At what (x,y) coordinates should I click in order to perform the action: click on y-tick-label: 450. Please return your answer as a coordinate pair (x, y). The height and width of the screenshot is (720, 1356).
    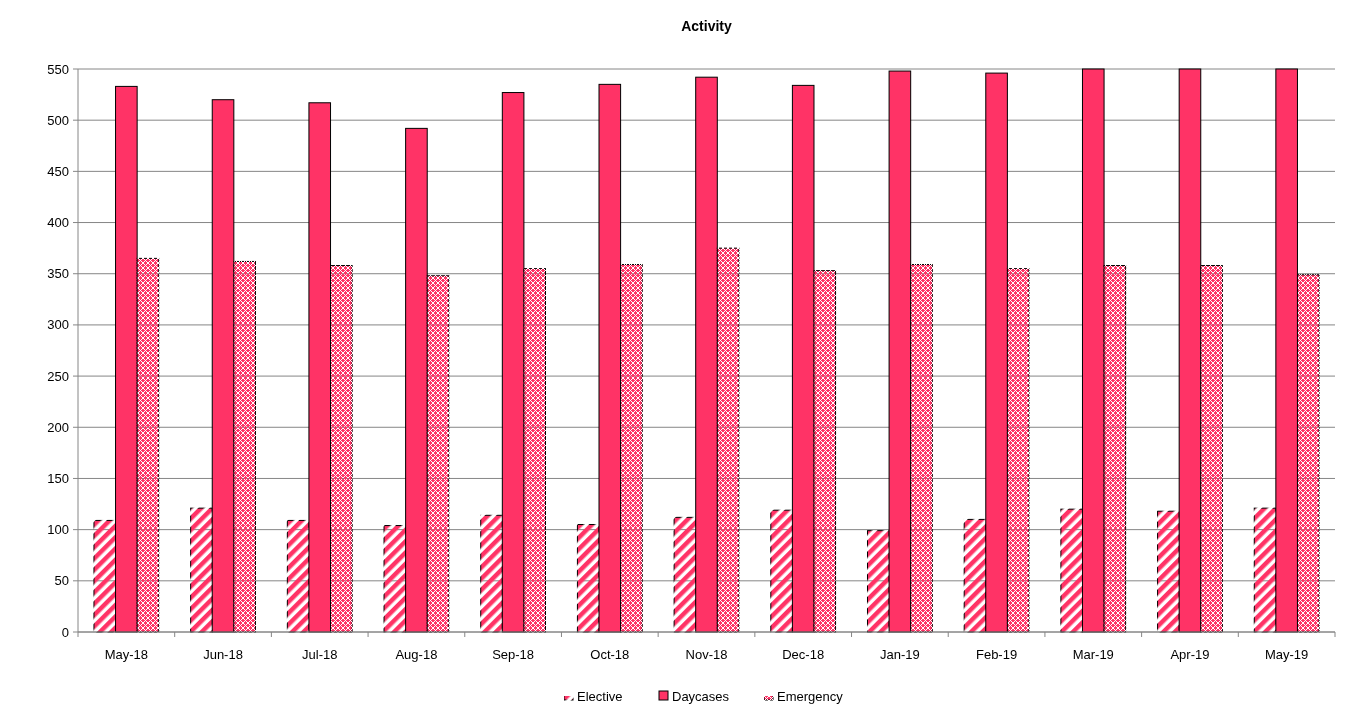
    Looking at the image, I should click on (58, 171).